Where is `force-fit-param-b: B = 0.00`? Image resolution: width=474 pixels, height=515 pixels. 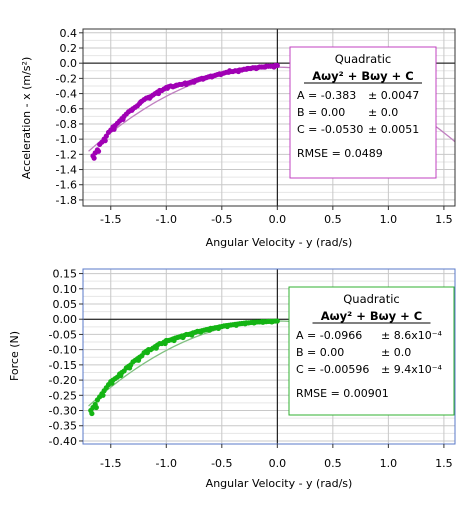
force-fit-param-b: B = 0.00 is located at coordinates (320, 352).